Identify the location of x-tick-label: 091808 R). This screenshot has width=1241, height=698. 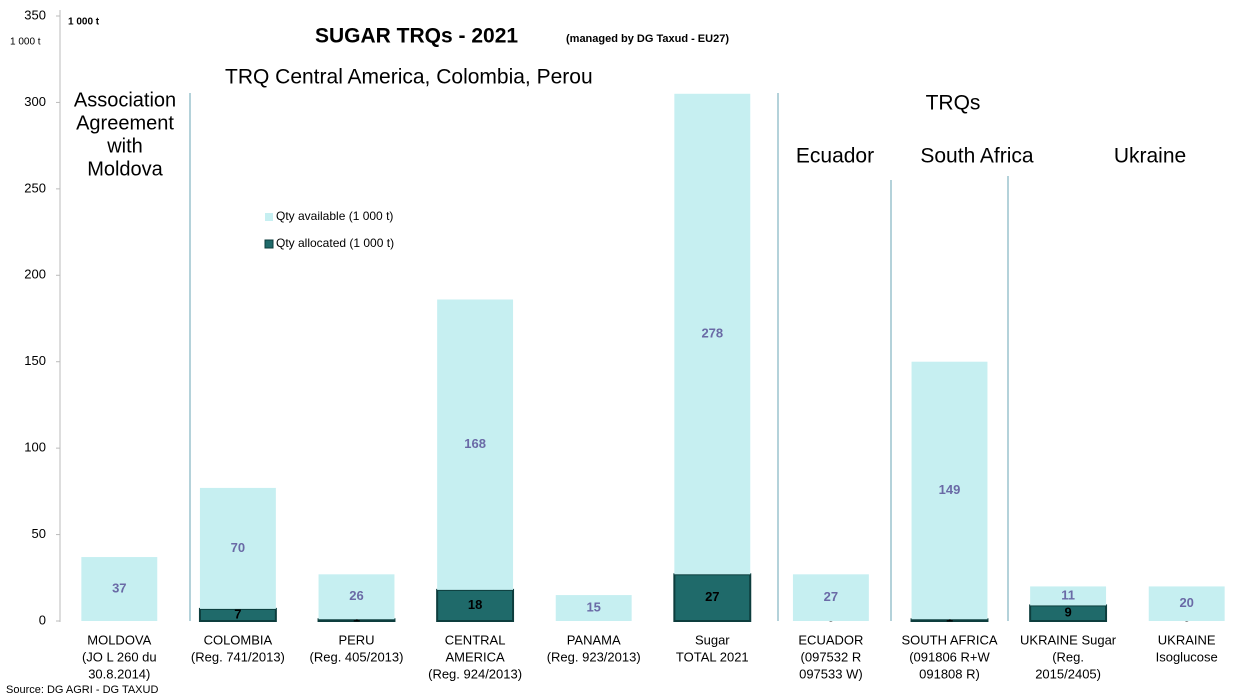
(949, 673).